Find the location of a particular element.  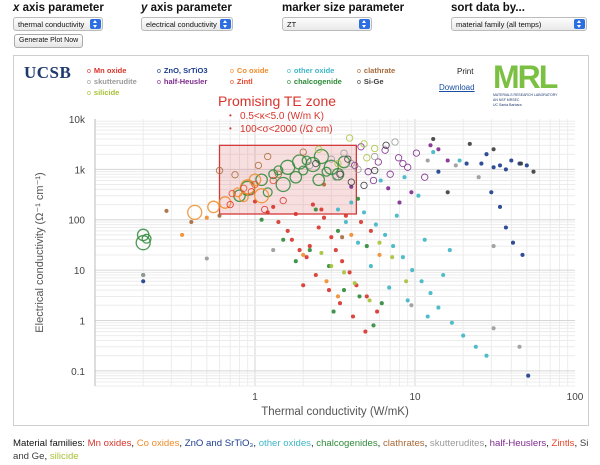

download-link: Download is located at coordinates (457, 87).